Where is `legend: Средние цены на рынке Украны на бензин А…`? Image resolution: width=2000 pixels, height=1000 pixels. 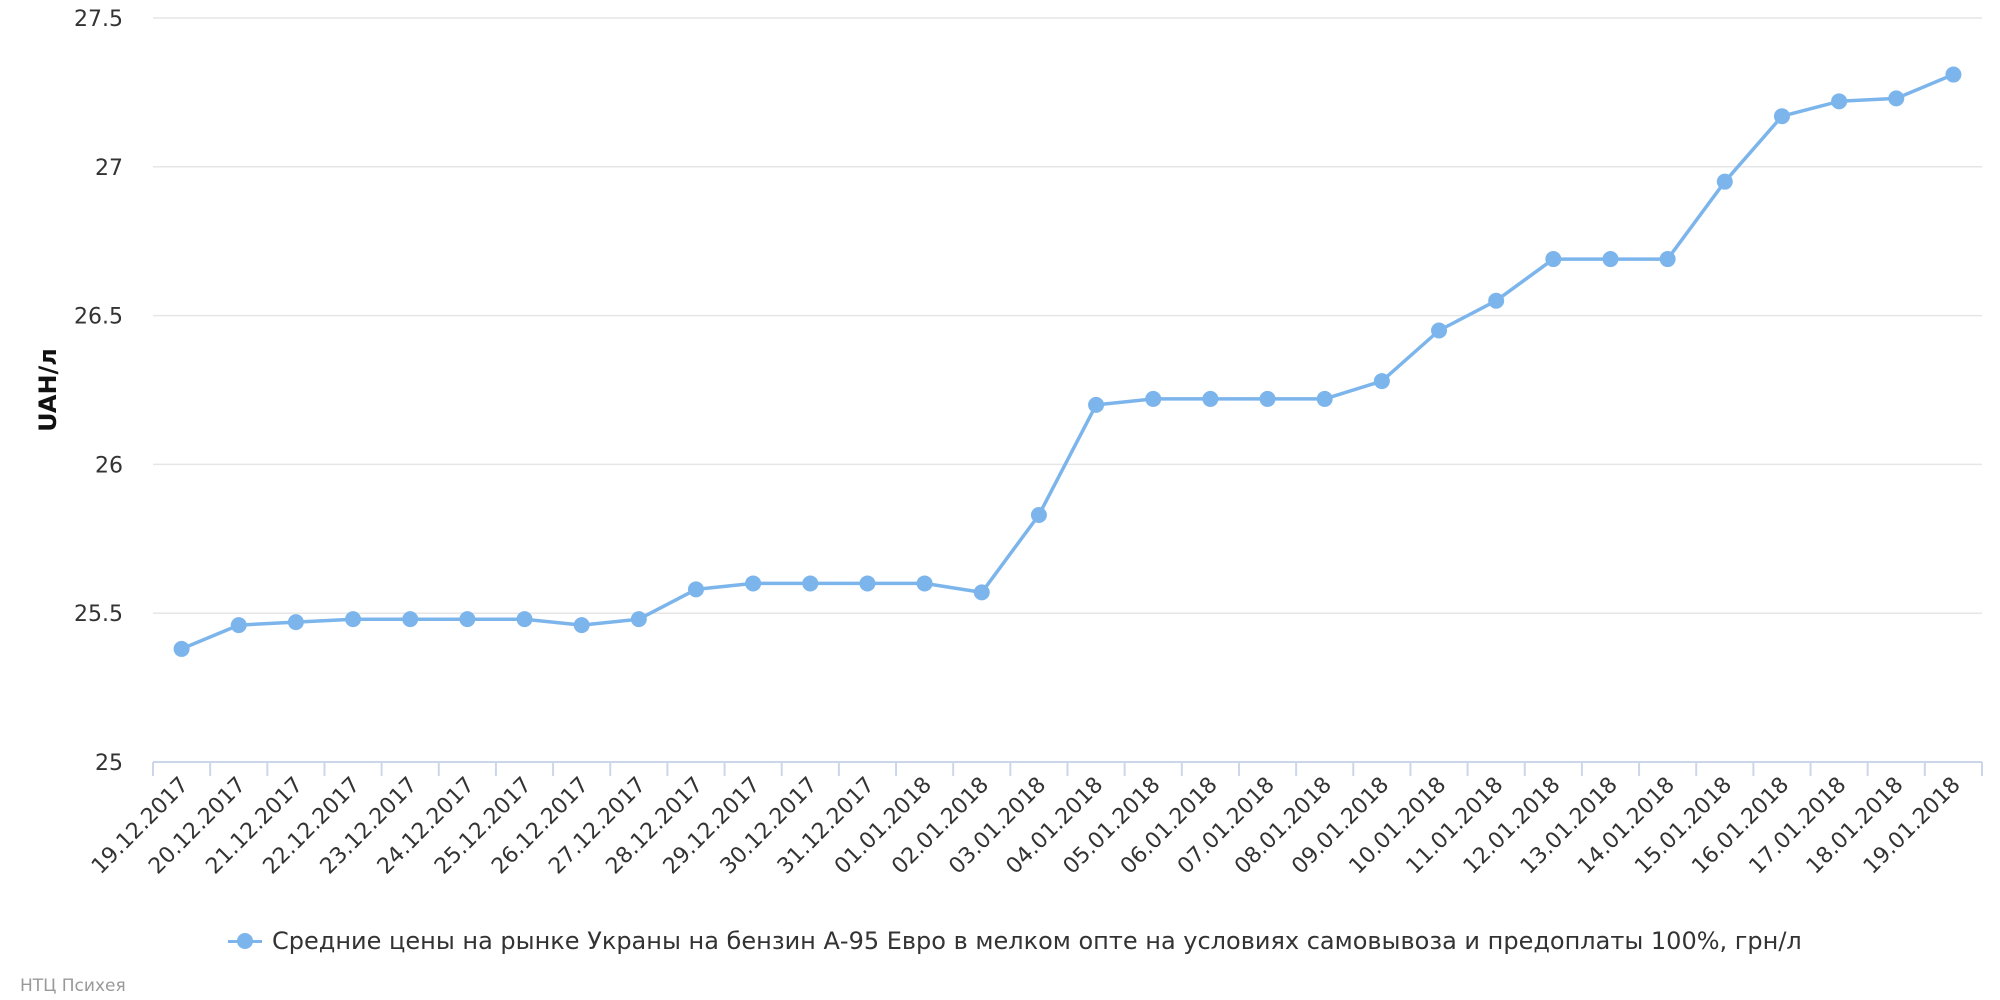 legend: Средние цены на рынке Украны на бензин А… is located at coordinates (1015, 941).